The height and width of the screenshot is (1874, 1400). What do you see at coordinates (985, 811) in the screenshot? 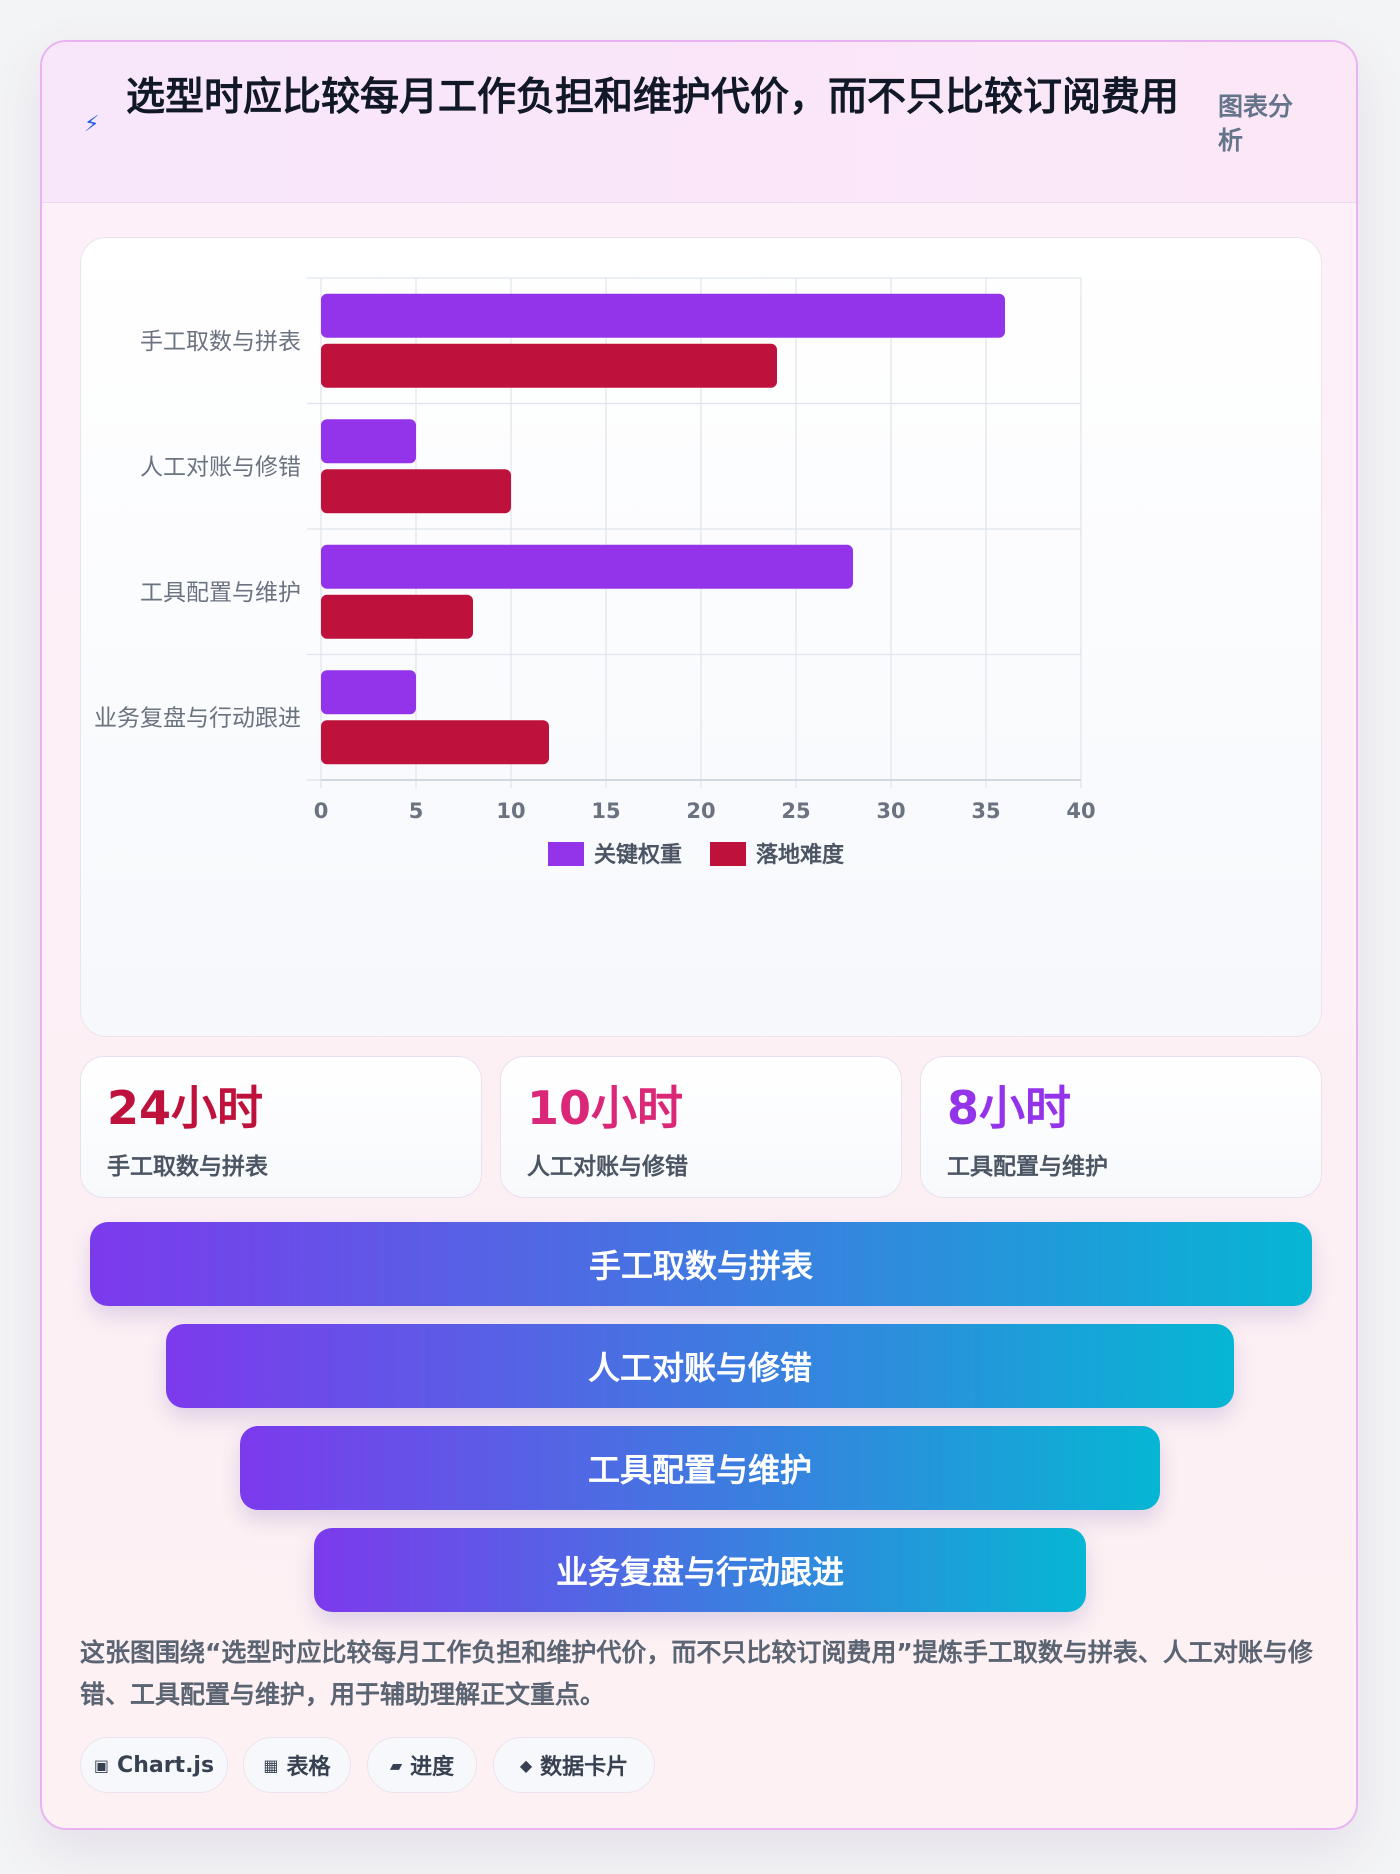
I see `x-tick-label: 35` at bounding box center [985, 811].